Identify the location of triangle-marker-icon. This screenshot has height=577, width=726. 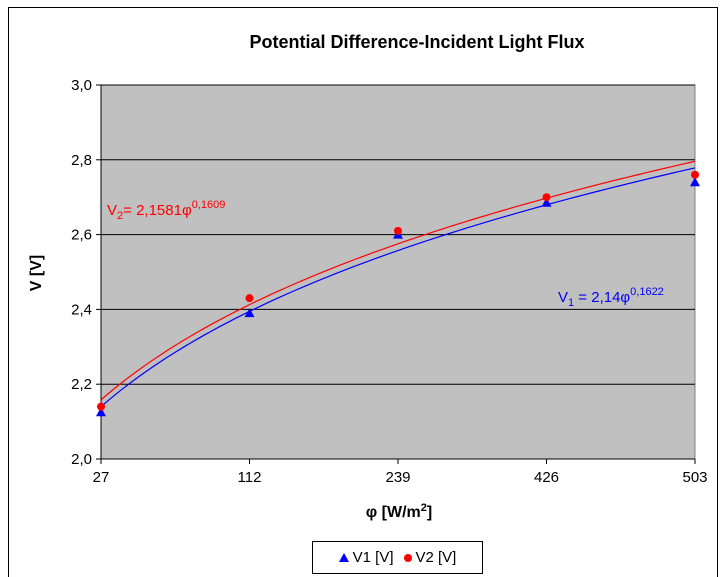
(343, 557).